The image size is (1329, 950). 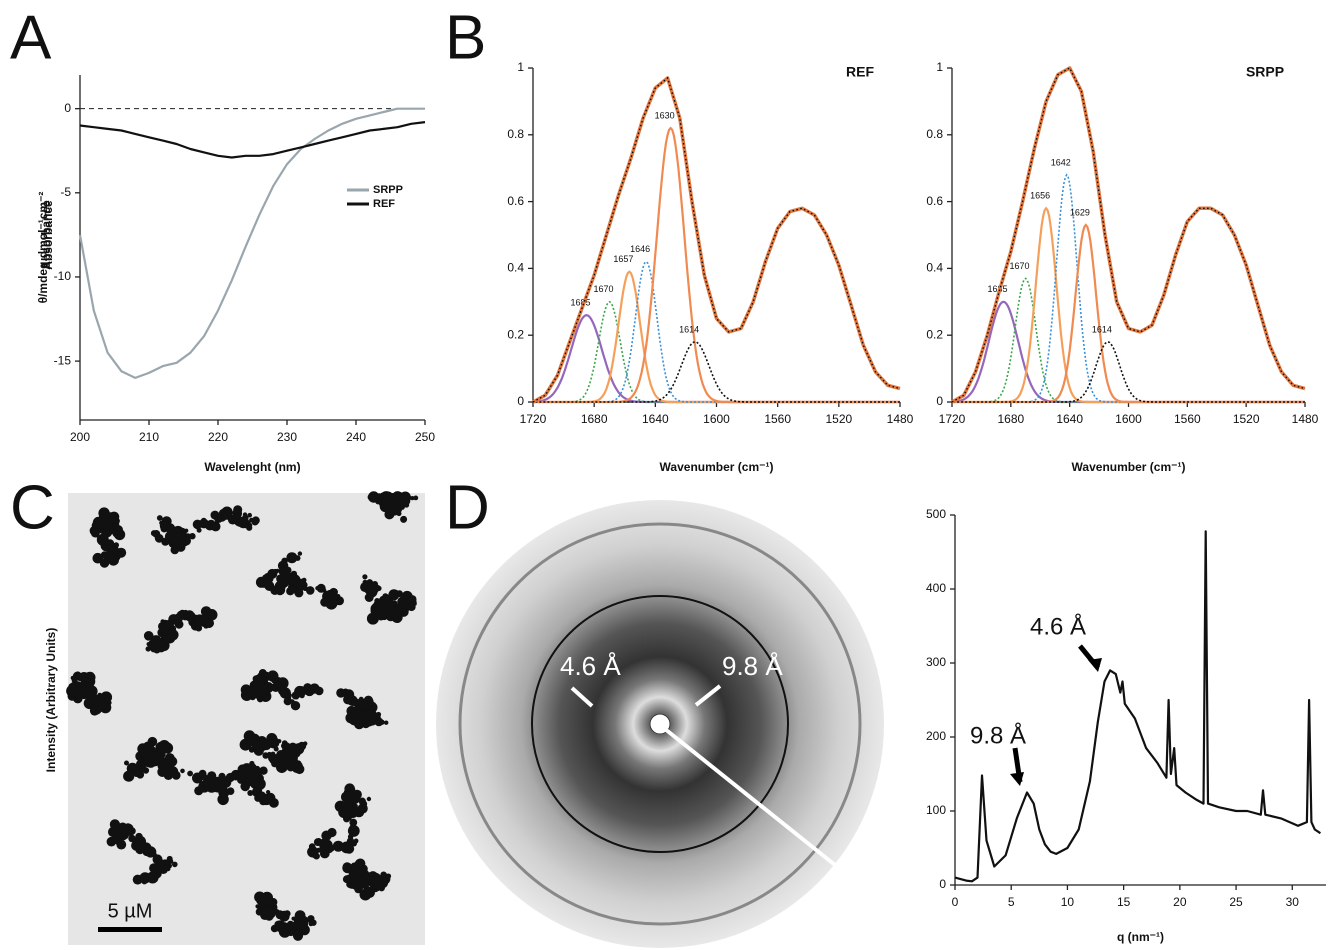 I want to click on peak-label: 1657, so click(x=623, y=259).